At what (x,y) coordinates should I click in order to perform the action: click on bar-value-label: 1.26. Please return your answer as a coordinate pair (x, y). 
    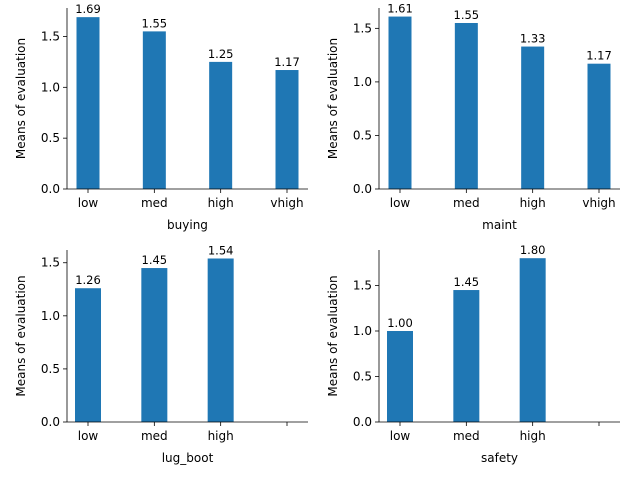
    Looking at the image, I should click on (88, 280).